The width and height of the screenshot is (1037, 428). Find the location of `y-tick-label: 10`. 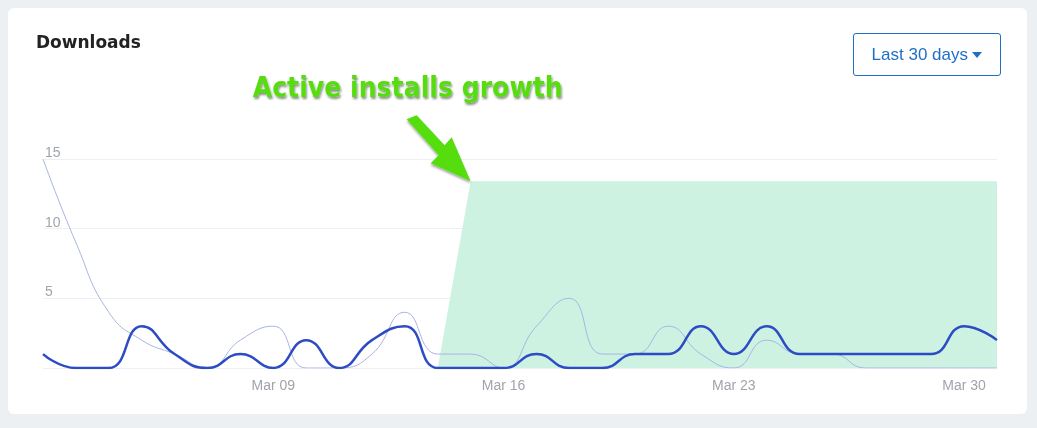

y-tick-label: 10 is located at coordinates (53, 221).